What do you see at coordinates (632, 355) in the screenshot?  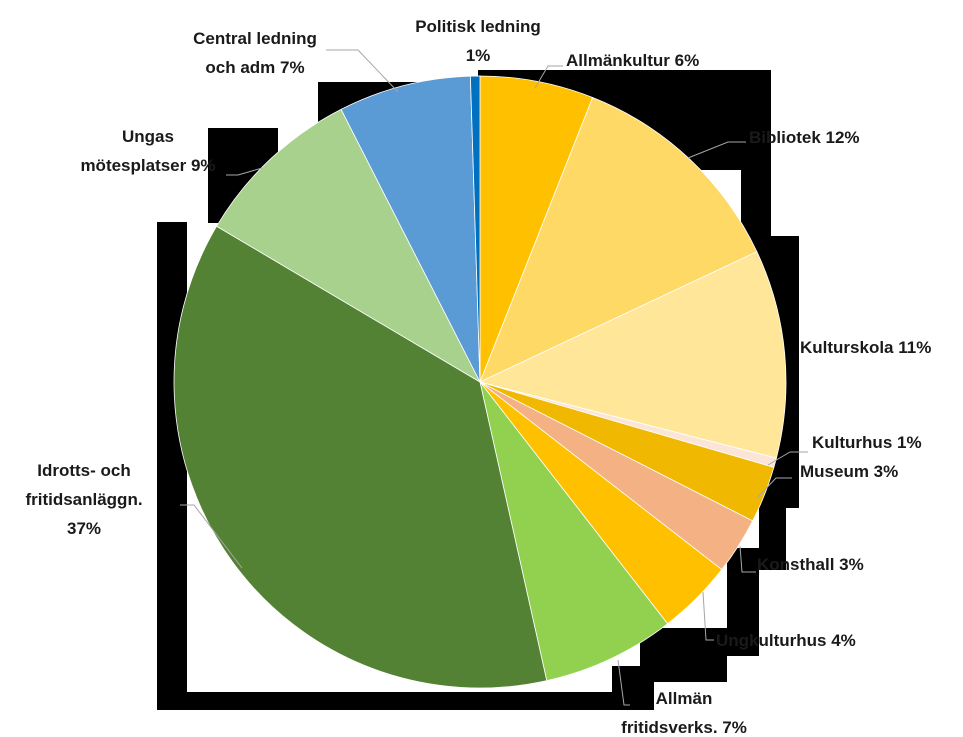 I see `pie-slice-kulturskola` at bounding box center [632, 355].